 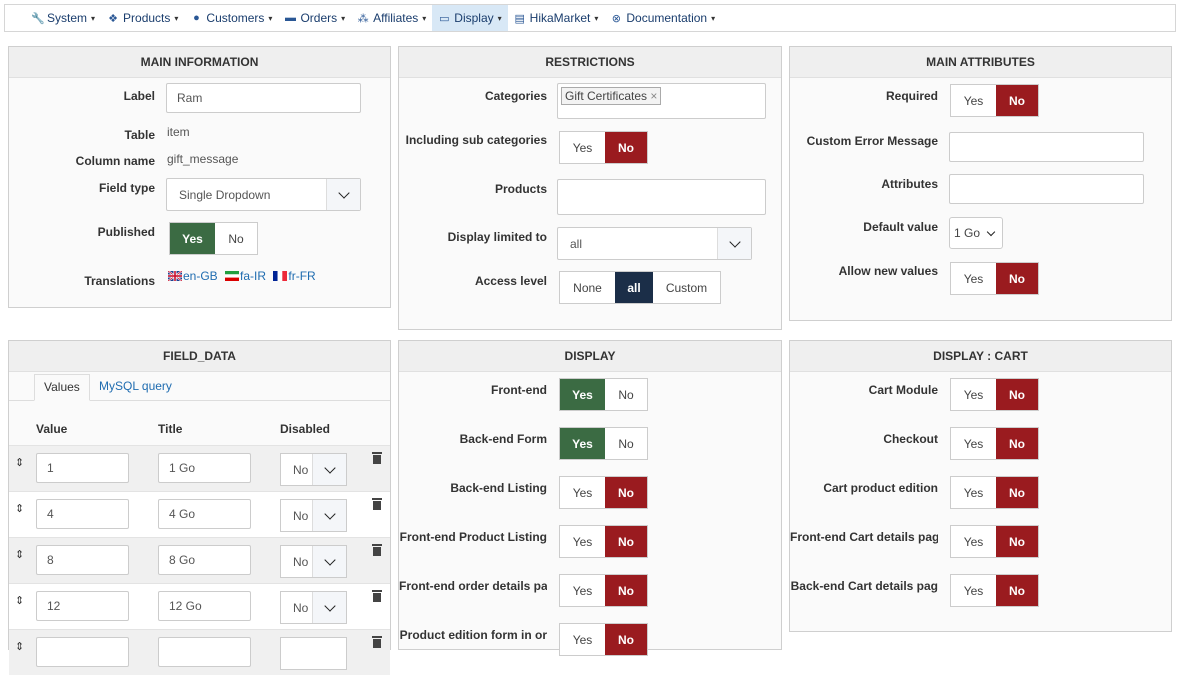 What do you see at coordinates (253, 276) in the screenshot?
I see `translation-fa-ir-link: fa-IR` at bounding box center [253, 276].